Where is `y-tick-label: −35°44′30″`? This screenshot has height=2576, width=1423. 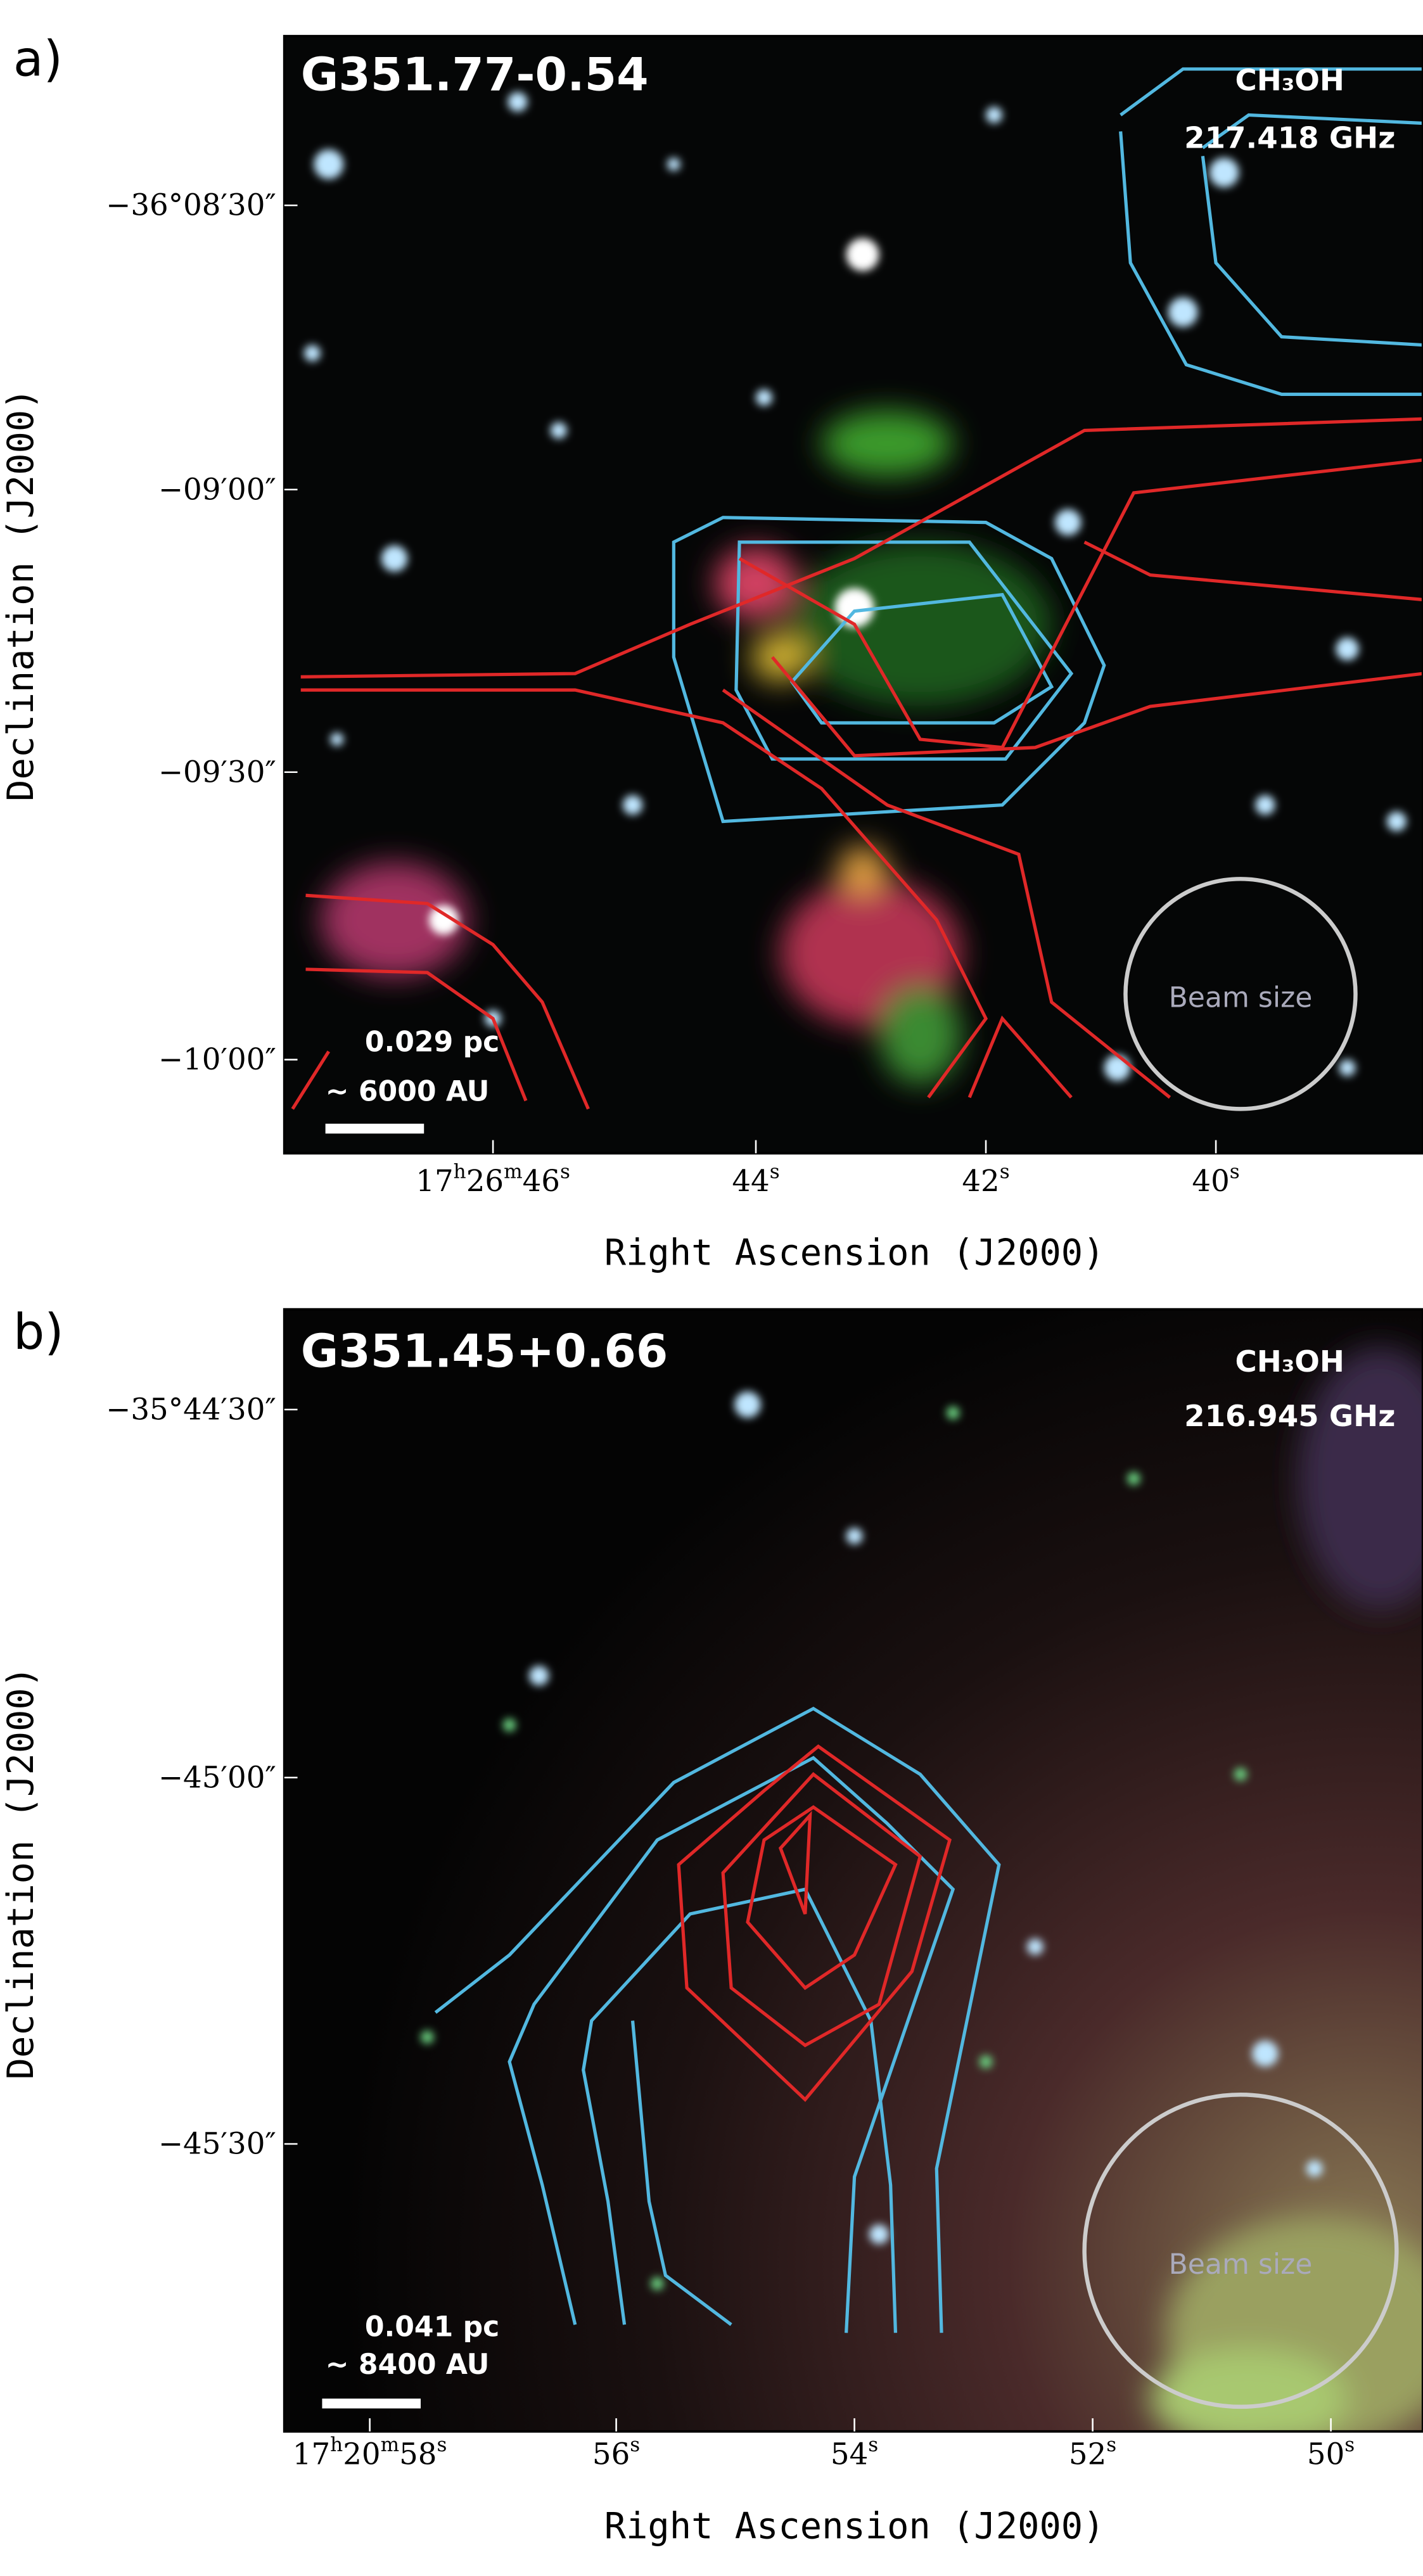
y-tick-label: −35°44′30″ is located at coordinates (191, 1410).